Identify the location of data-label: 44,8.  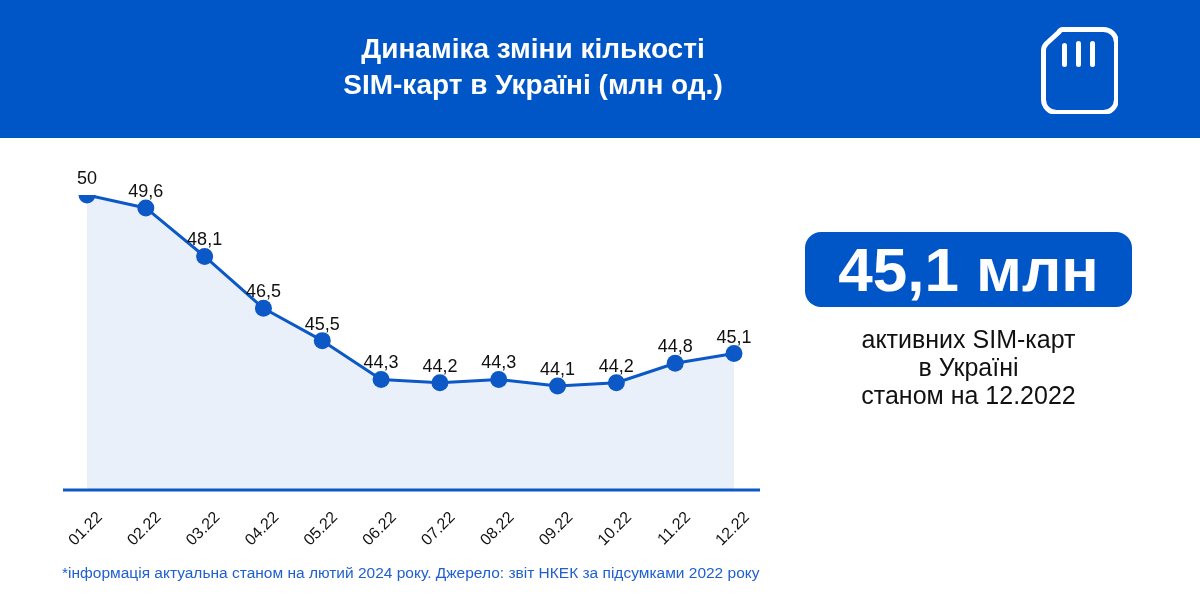
(675, 346).